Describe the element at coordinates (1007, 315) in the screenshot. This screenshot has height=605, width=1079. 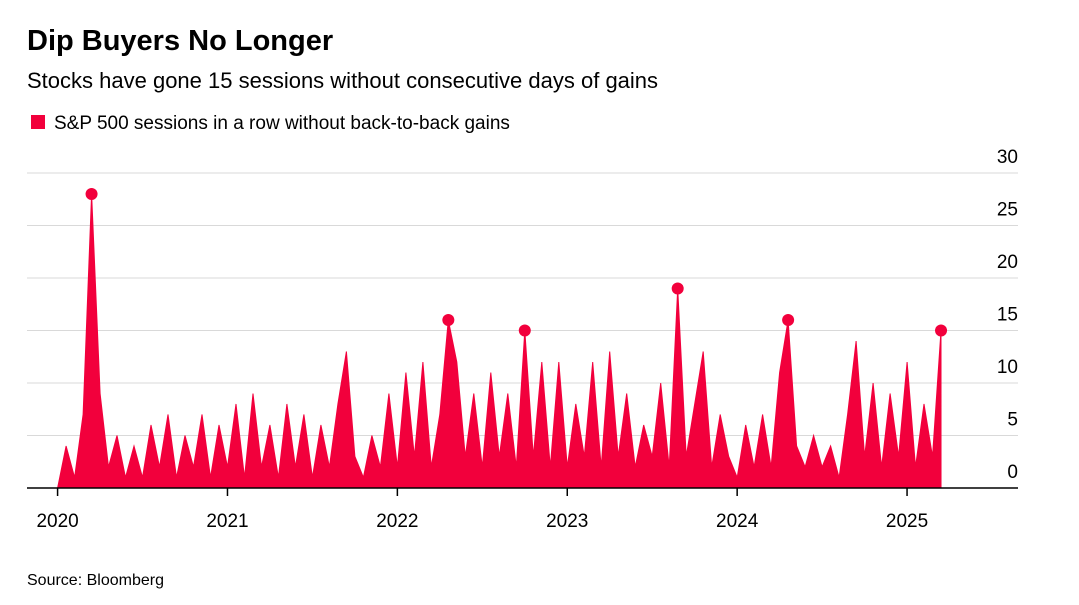
I see `y-tick-label: 15` at that location.